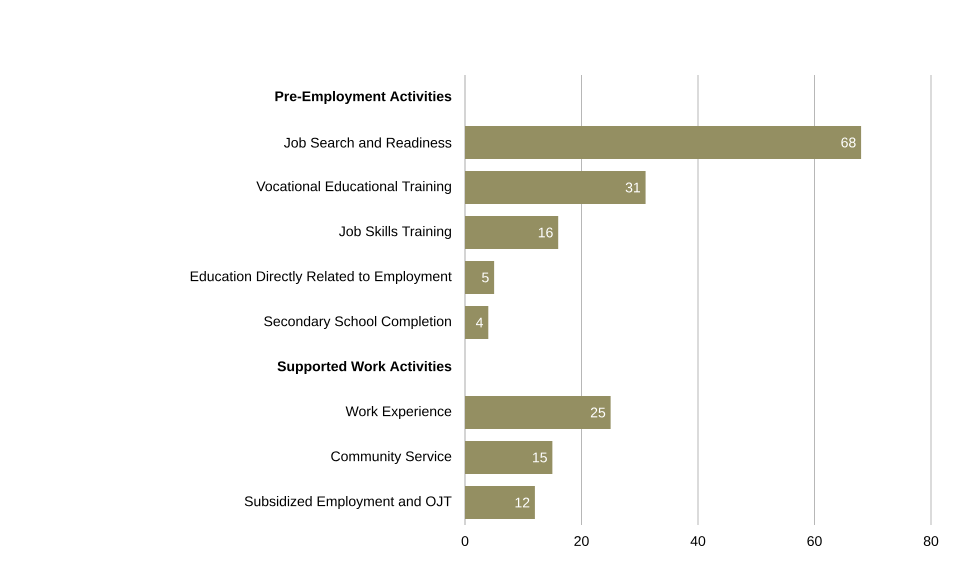 The height and width of the screenshot is (582, 961). I want to click on y-tick-label: Work Experience, so click(399, 413).